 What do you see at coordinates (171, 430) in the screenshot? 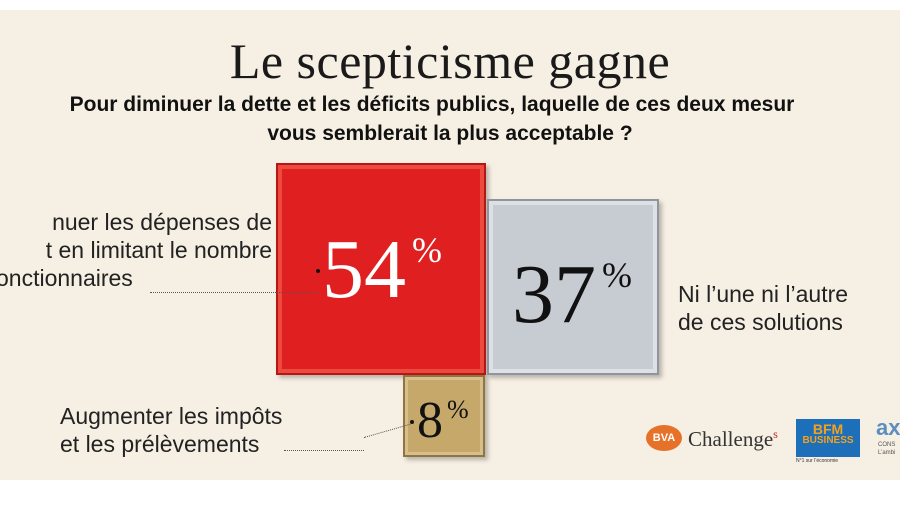
I see `category-label-taxes: Augmenter les impôts et les prélèvements` at bounding box center [171, 430].